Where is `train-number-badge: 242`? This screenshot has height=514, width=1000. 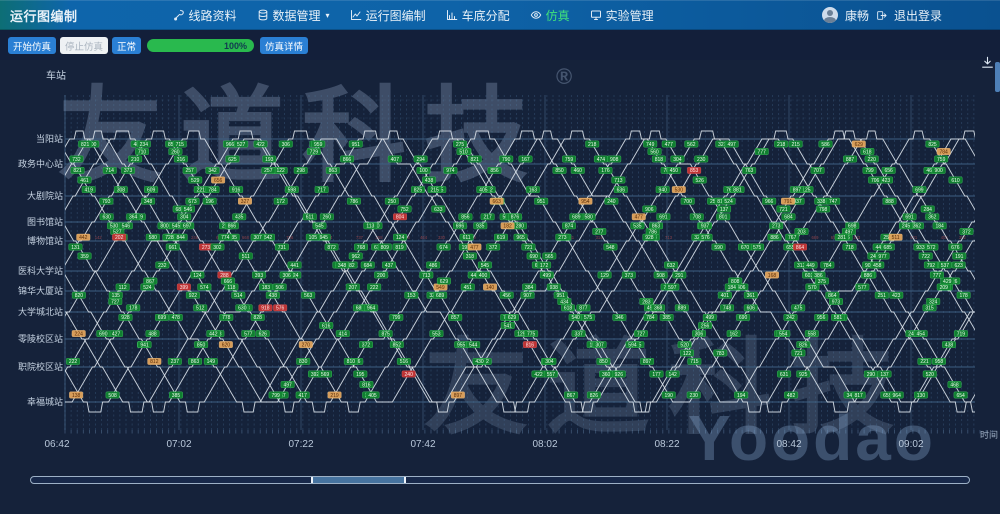 train-number-badge: 242 is located at coordinates (790, 317).